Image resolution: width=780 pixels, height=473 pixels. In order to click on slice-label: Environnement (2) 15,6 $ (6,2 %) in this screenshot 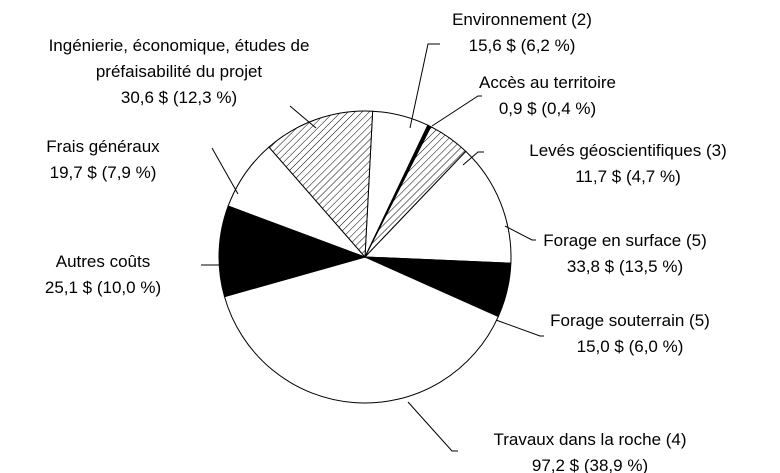, I will do `click(522, 33)`.